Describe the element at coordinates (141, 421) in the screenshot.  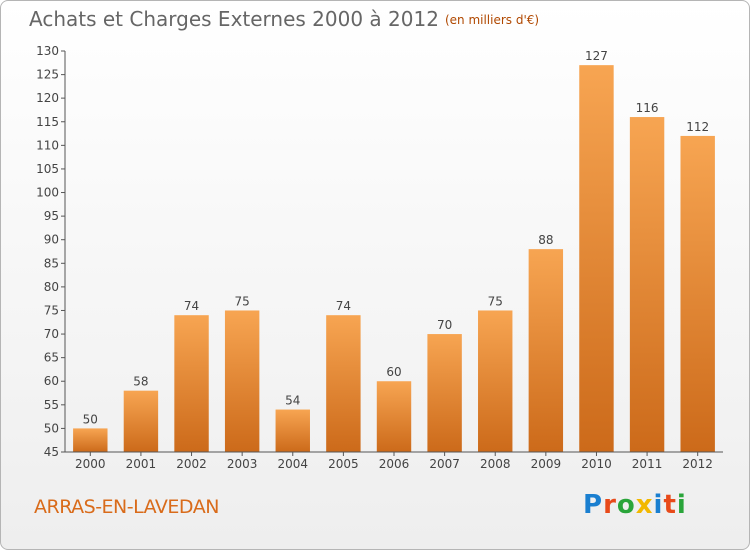
I see `bar-2001` at that location.